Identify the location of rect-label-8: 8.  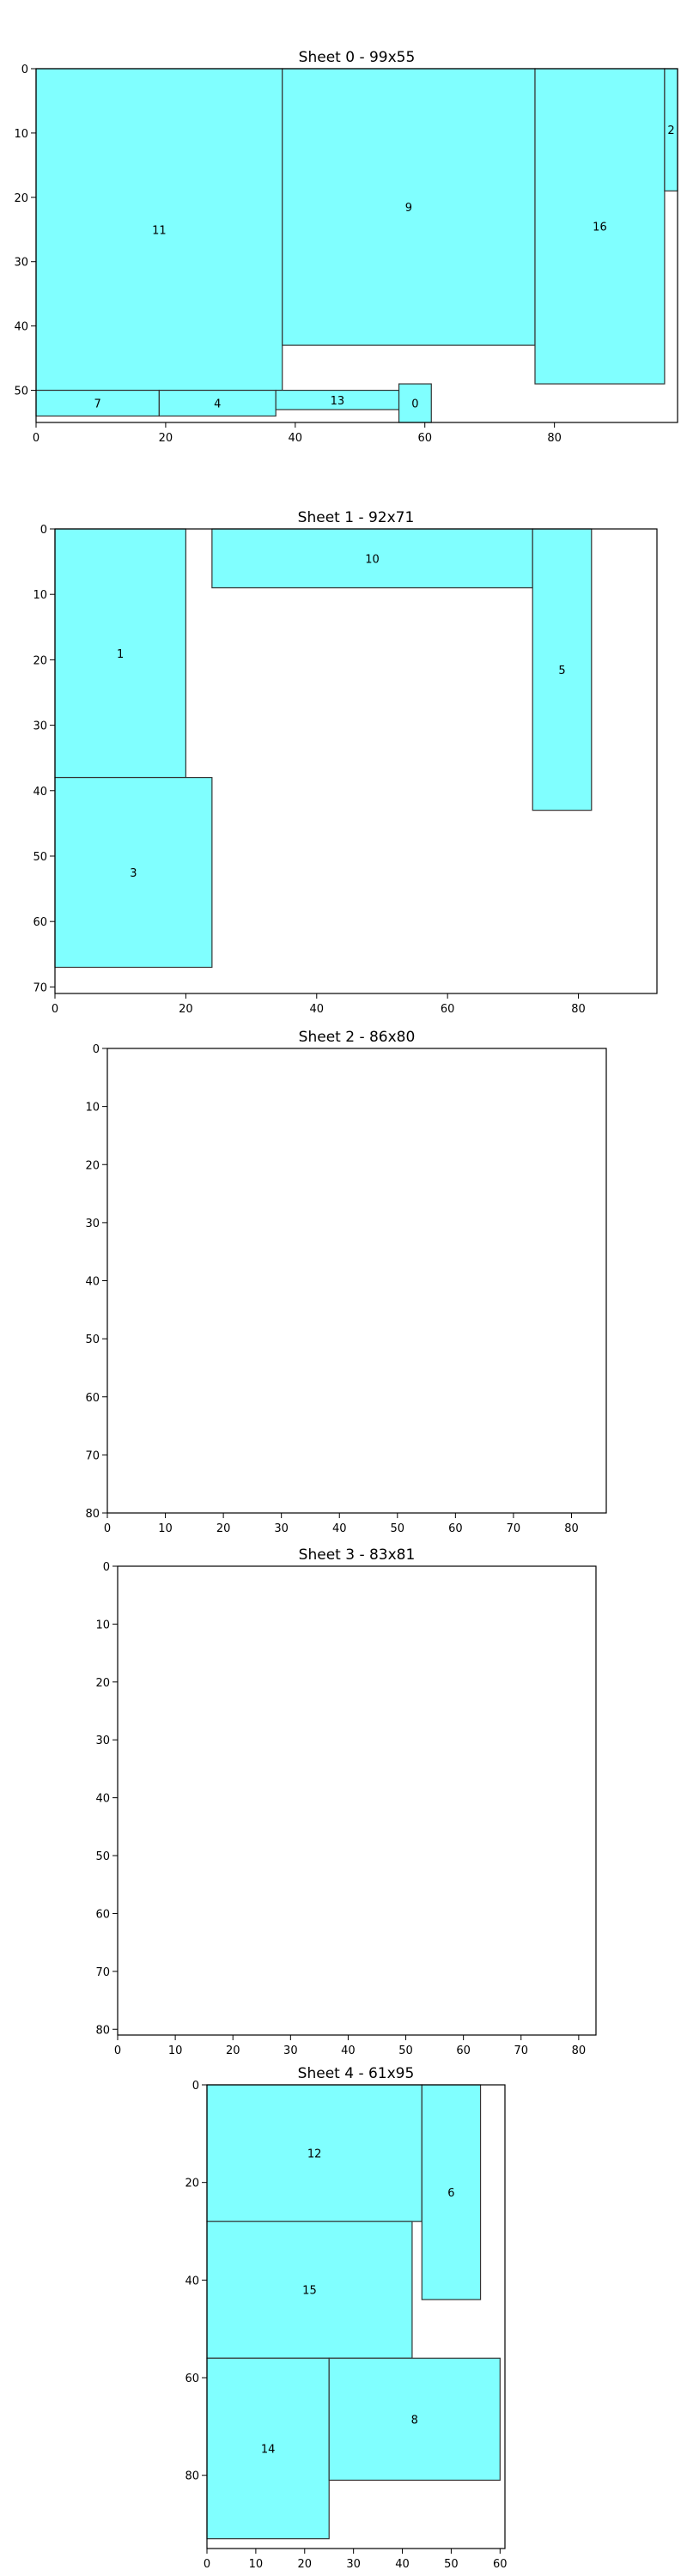
(414, 2420).